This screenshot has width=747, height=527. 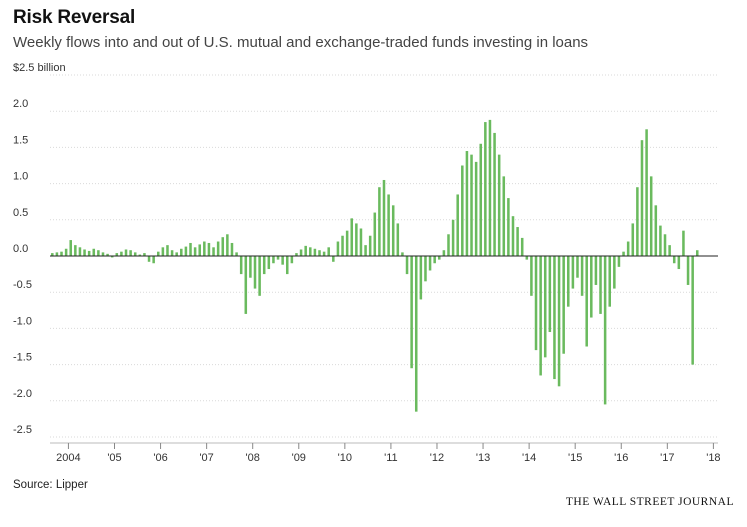 What do you see at coordinates (22, 358) in the screenshot?
I see `y-tick-label: -1.5` at bounding box center [22, 358].